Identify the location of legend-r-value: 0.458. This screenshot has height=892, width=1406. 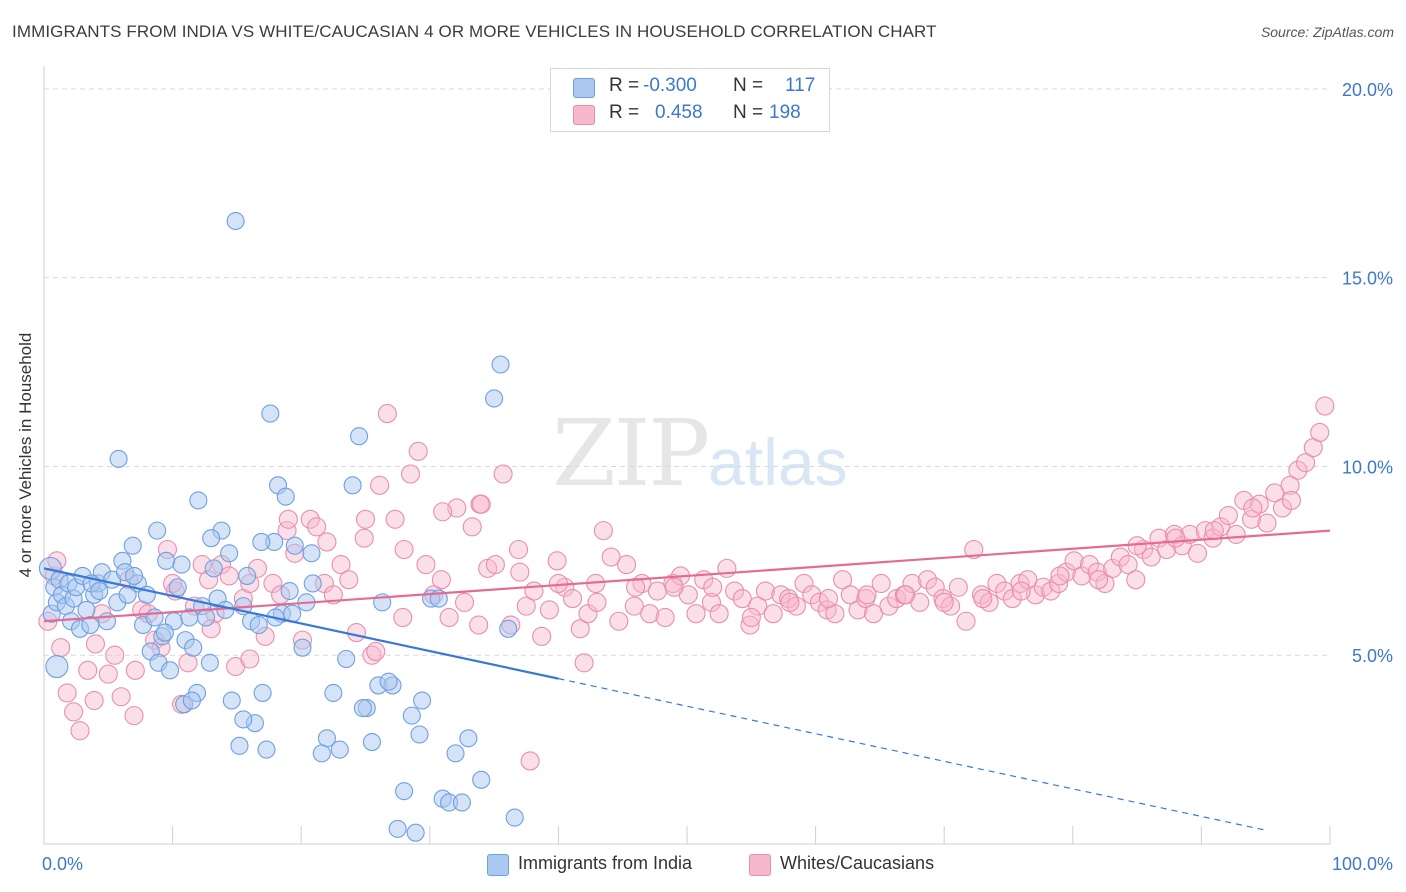
(679, 112).